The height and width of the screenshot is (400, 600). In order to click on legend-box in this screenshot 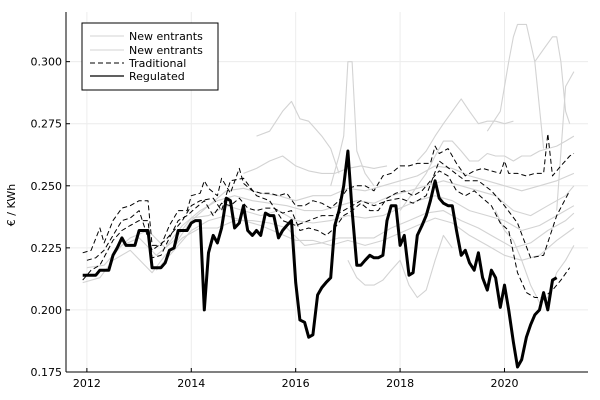, I will do `click(150, 56)`.